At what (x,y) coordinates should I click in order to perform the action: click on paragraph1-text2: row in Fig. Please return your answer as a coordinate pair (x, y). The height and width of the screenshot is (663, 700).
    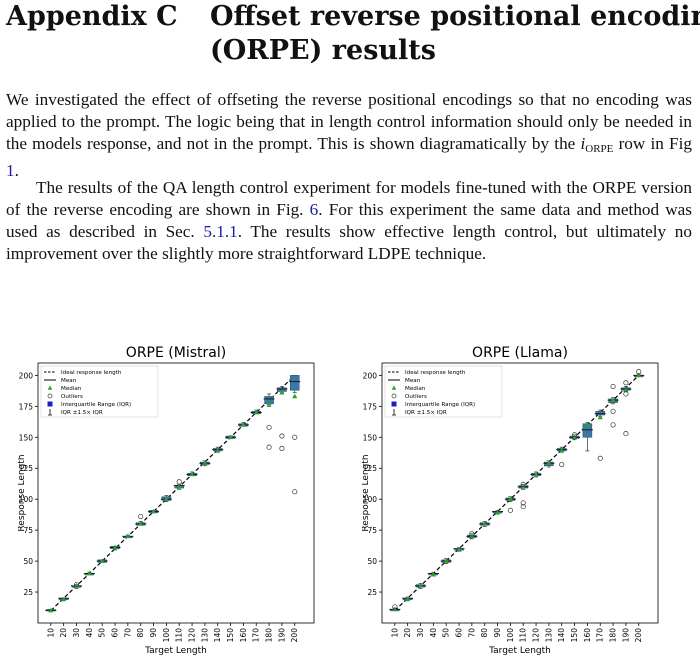
    Looking at the image, I should click on (652, 143).